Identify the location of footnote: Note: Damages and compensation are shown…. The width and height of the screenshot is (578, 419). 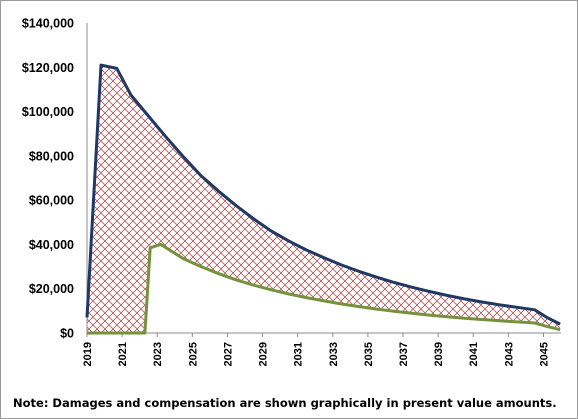
(285, 403).